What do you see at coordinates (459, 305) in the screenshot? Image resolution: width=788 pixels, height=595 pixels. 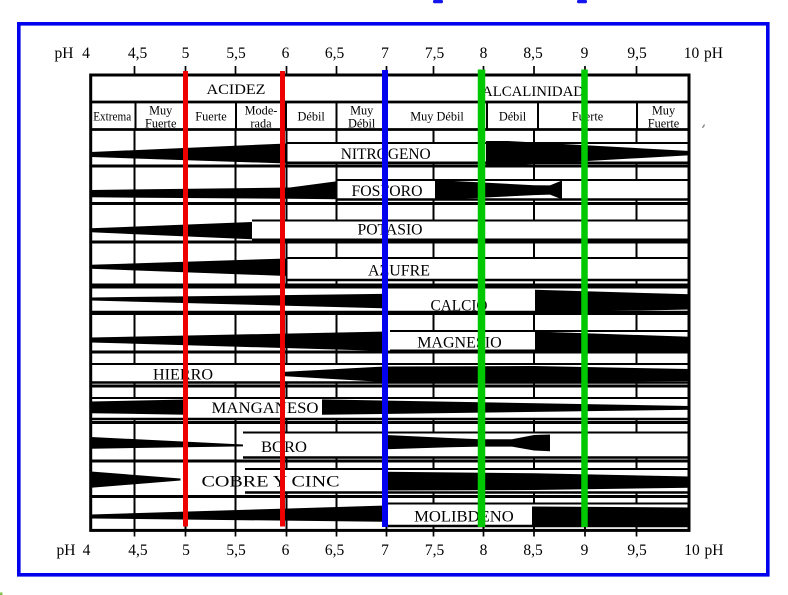 I see `svg-text: CALCIO` at bounding box center [459, 305].